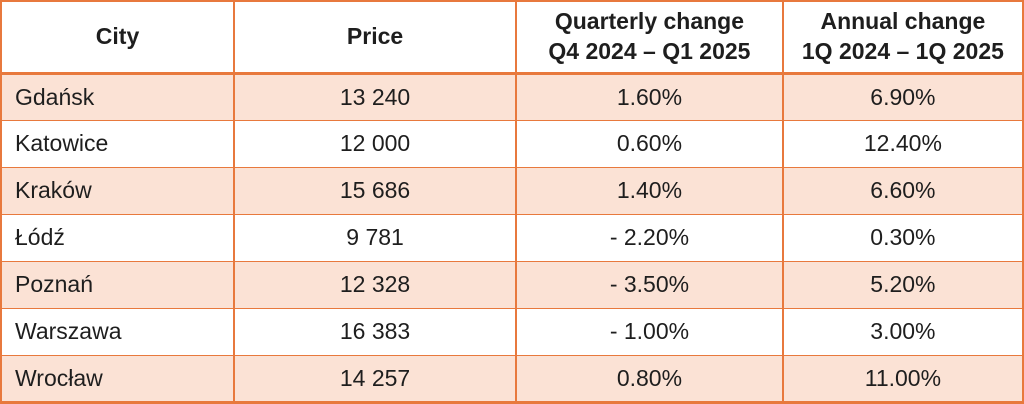 The image size is (1024, 404). Describe the element at coordinates (375, 284) in the screenshot. I see `price-cell: 12 328` at that location.